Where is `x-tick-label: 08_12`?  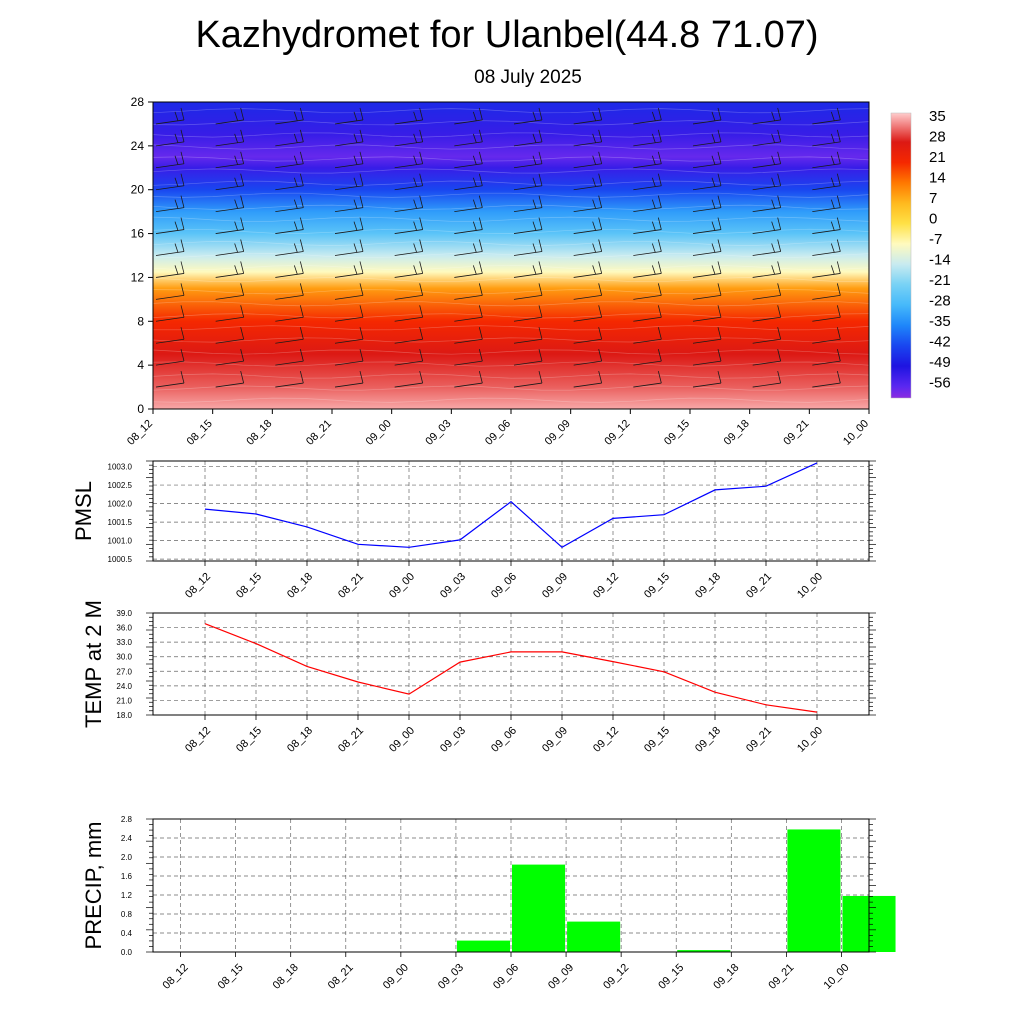
x-tick-label: 08_12 is located at coordinates (176, 977).